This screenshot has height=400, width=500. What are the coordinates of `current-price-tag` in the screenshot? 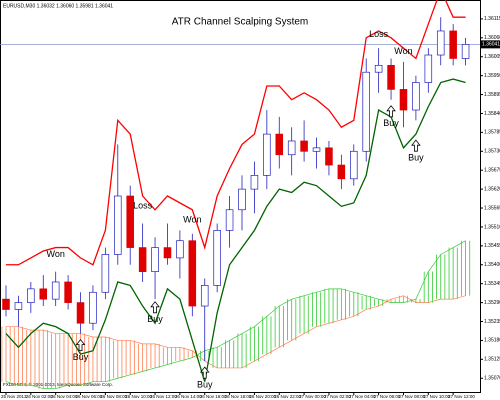 It's located at (490, 44).